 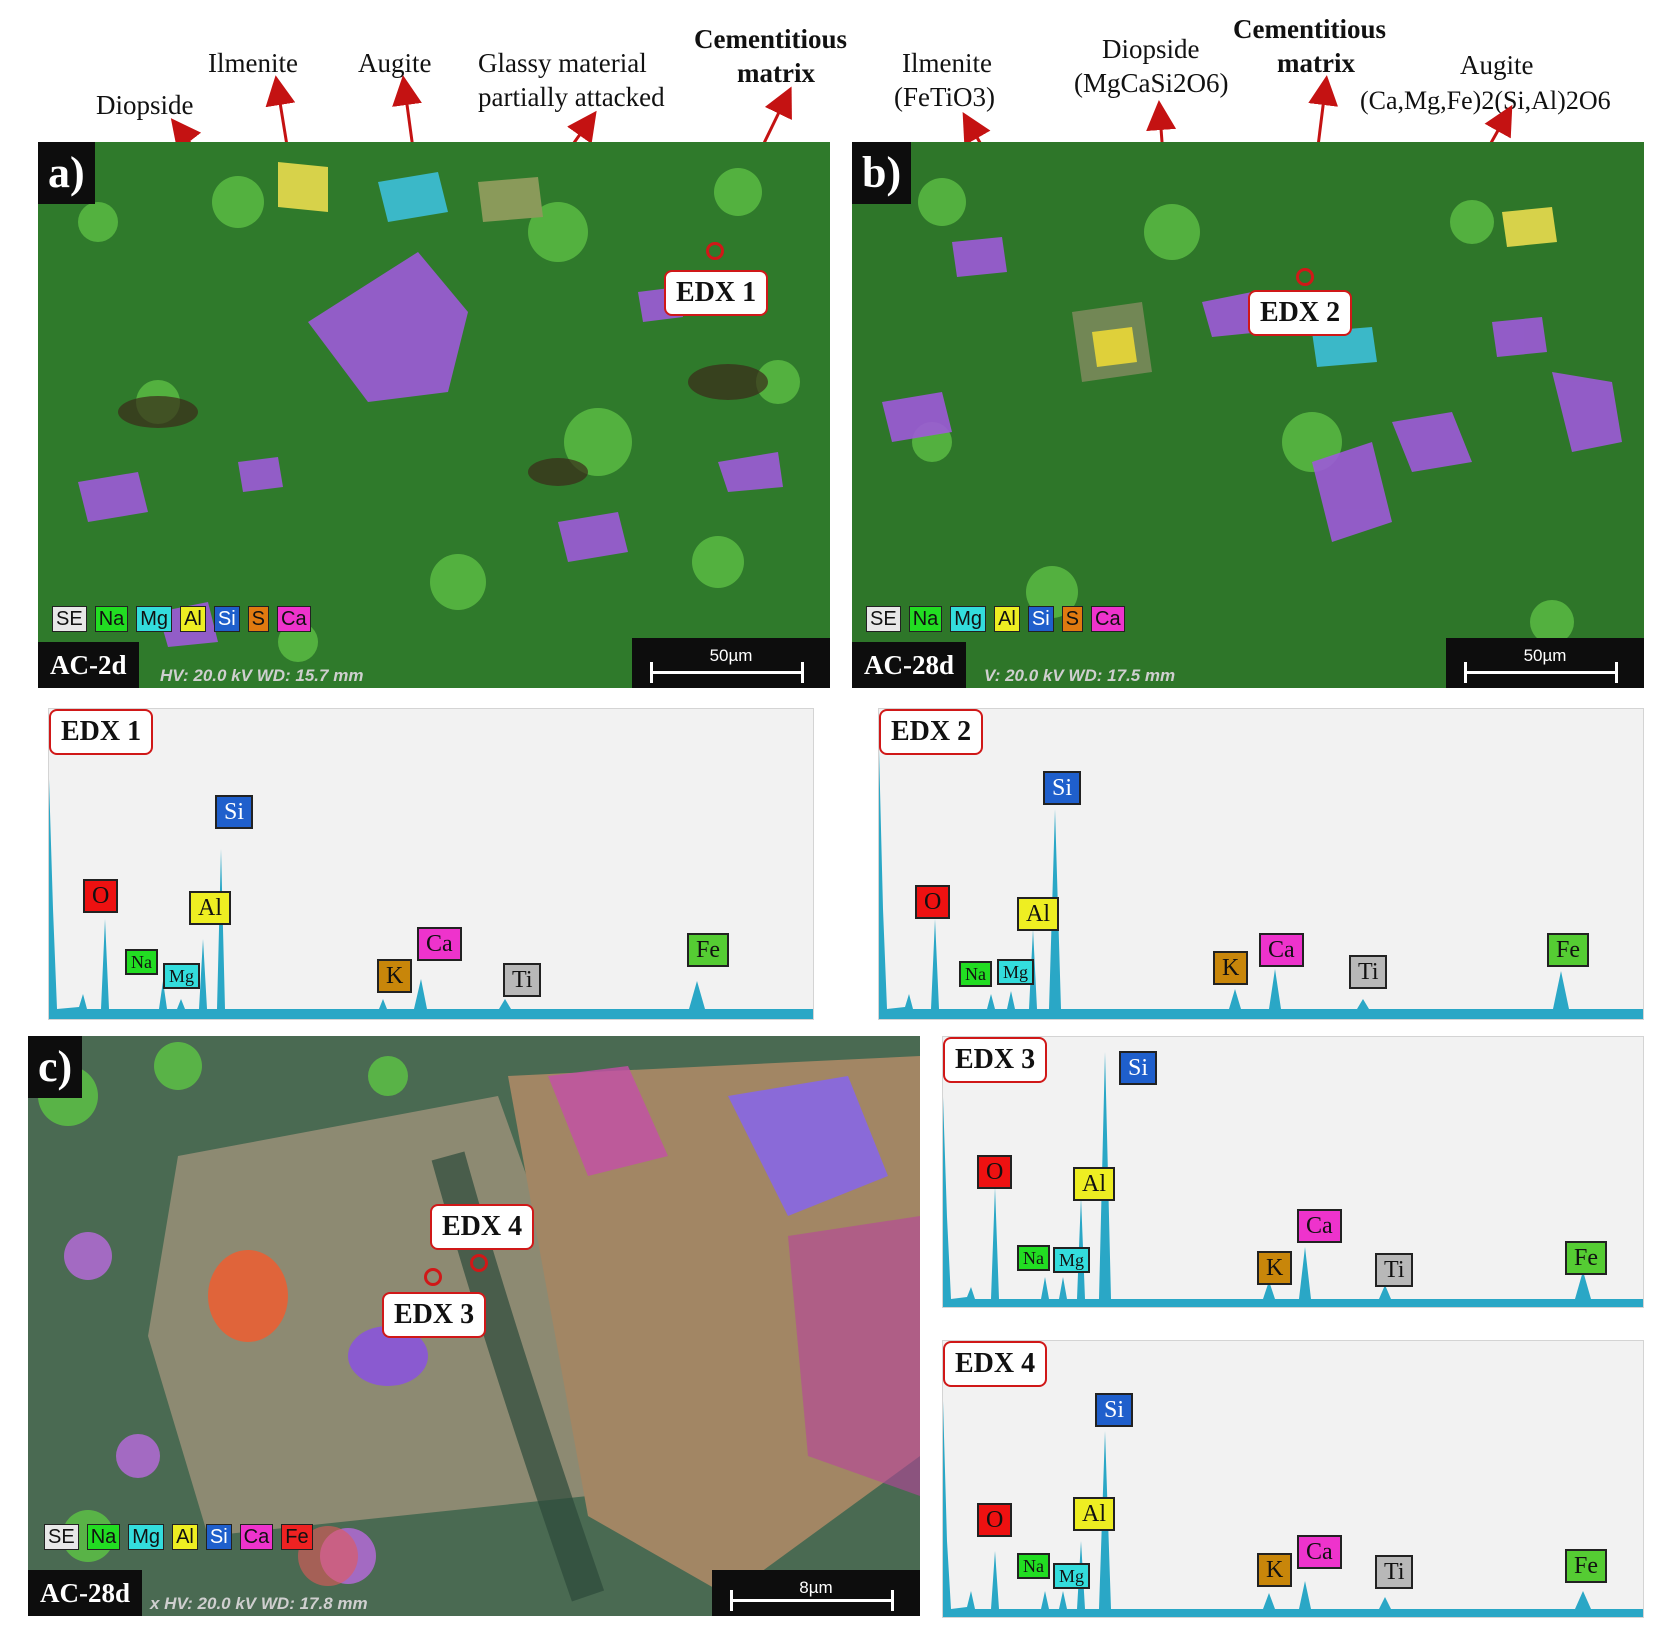 I want to click on edx3-callout: EDX 3, so click(x=434, y=1315).